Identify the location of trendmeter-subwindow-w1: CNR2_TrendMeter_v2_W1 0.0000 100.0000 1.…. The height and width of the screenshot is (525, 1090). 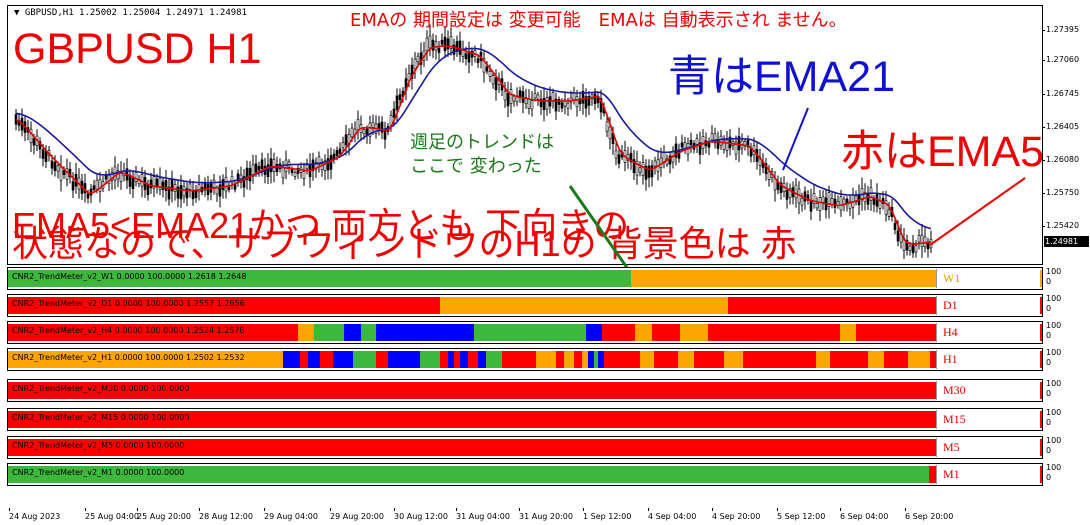
(525, 278).